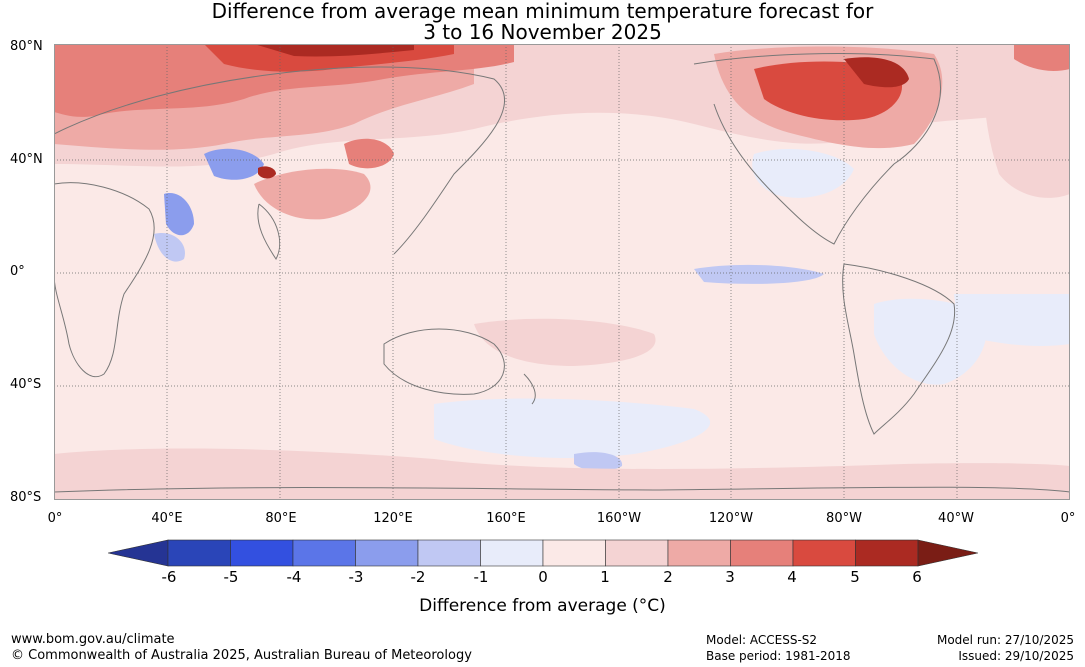 The height and width of the screenshot is (667, 1085). Describe the element at coordinates (543, 577) in the screenshot. I see `colorbar-tick-0: 0` at that location.